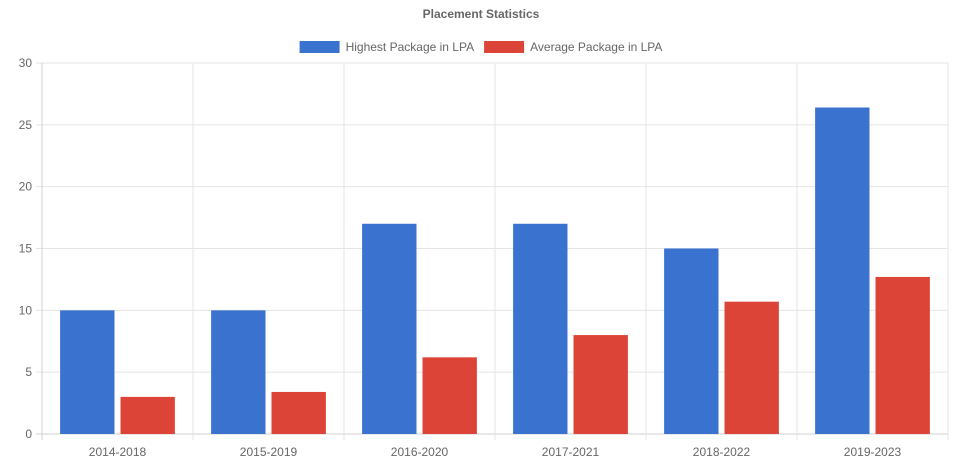 The image size is (956, 465). I want to click on bar-average-2015-2019, so click(298, 412).